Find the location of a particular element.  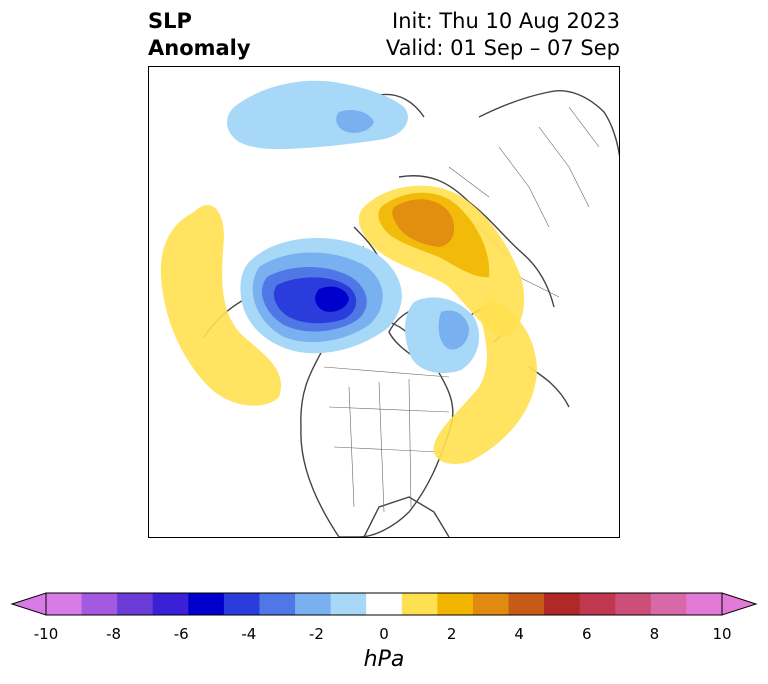

negative-anomalies is located at coordinates (353, 227).